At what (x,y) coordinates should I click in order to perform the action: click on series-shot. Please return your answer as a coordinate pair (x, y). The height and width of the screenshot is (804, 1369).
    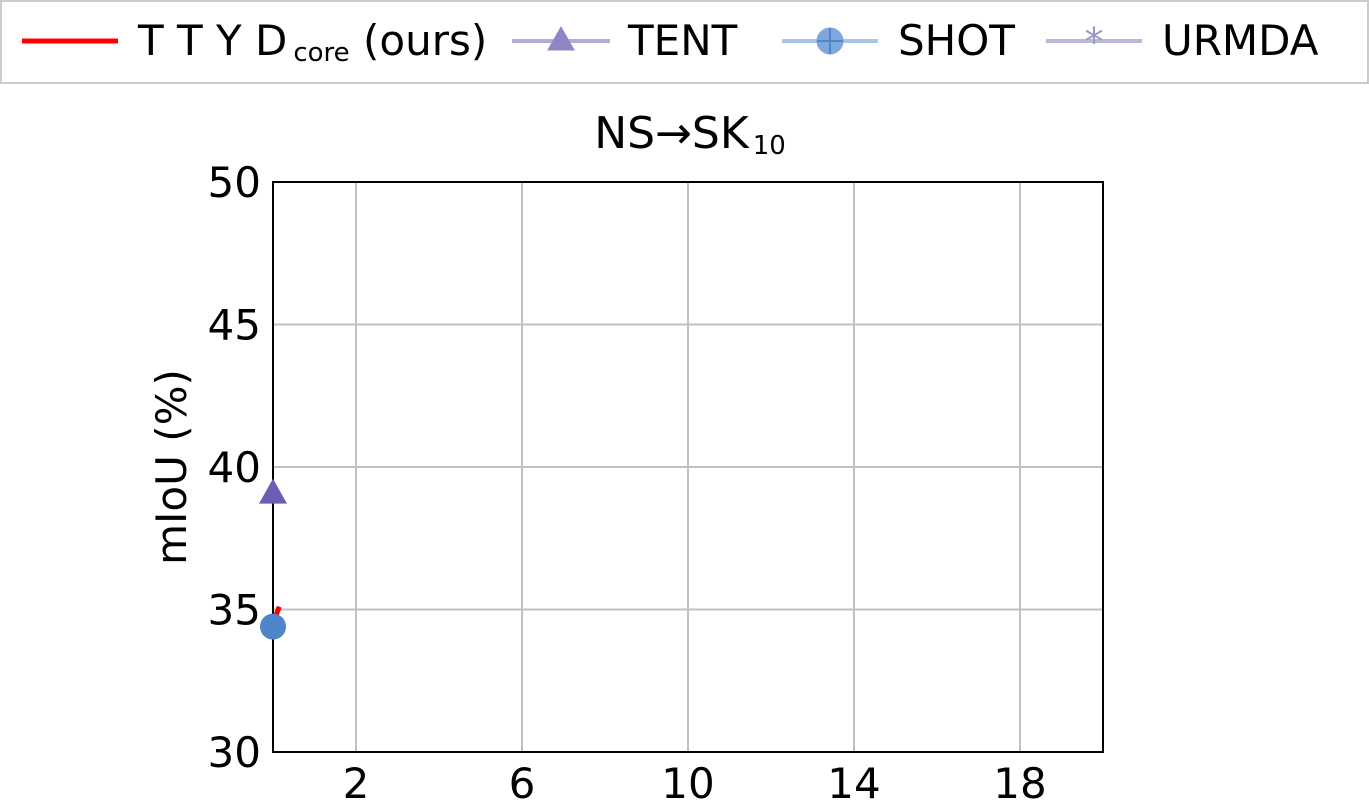
    Looking at the image, I should click on (273, 626).